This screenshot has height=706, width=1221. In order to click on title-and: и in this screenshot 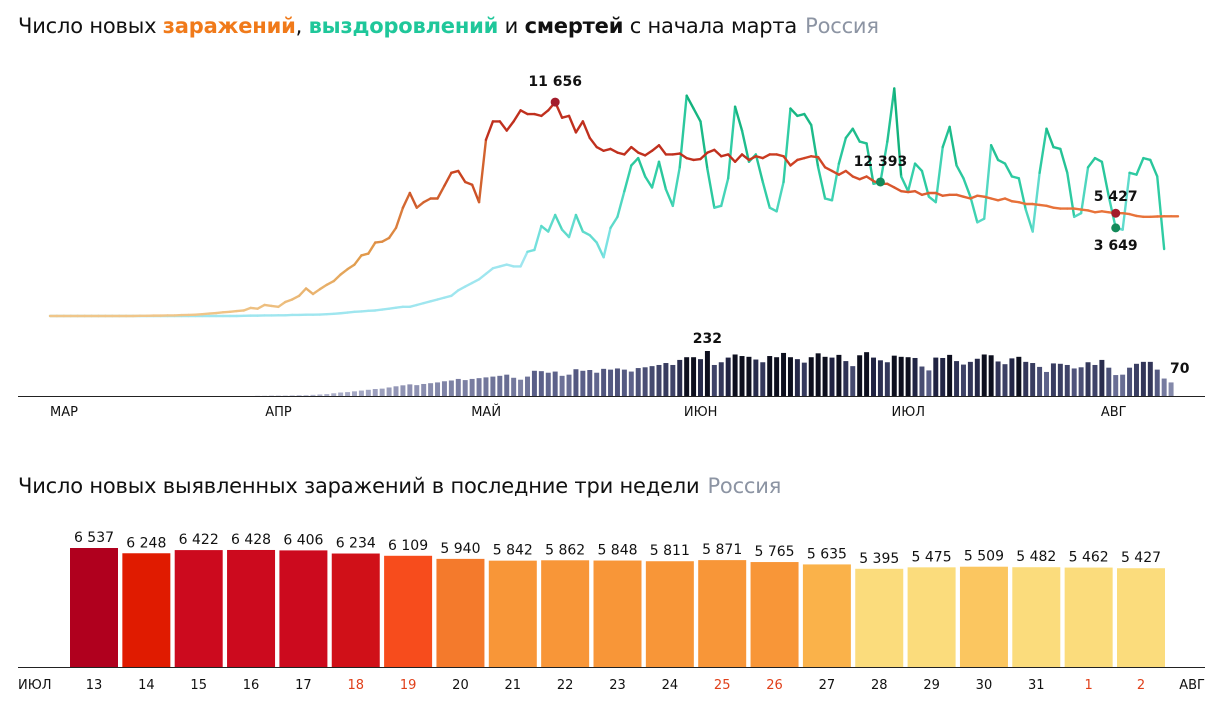, I will do `click(511, 26)`.